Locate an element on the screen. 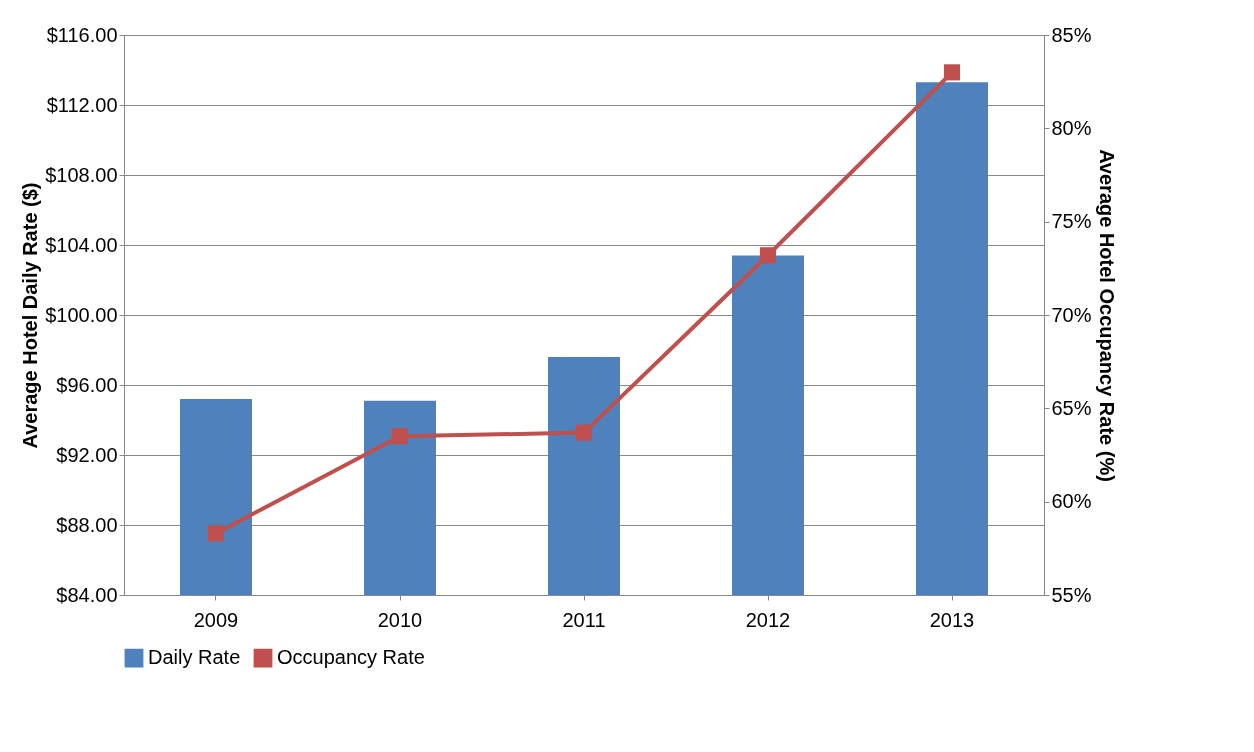 Image resolution: width=1254 pixels, height=752 pixels. y2-tick-label: 70% is located at coordinates (1071, 314).